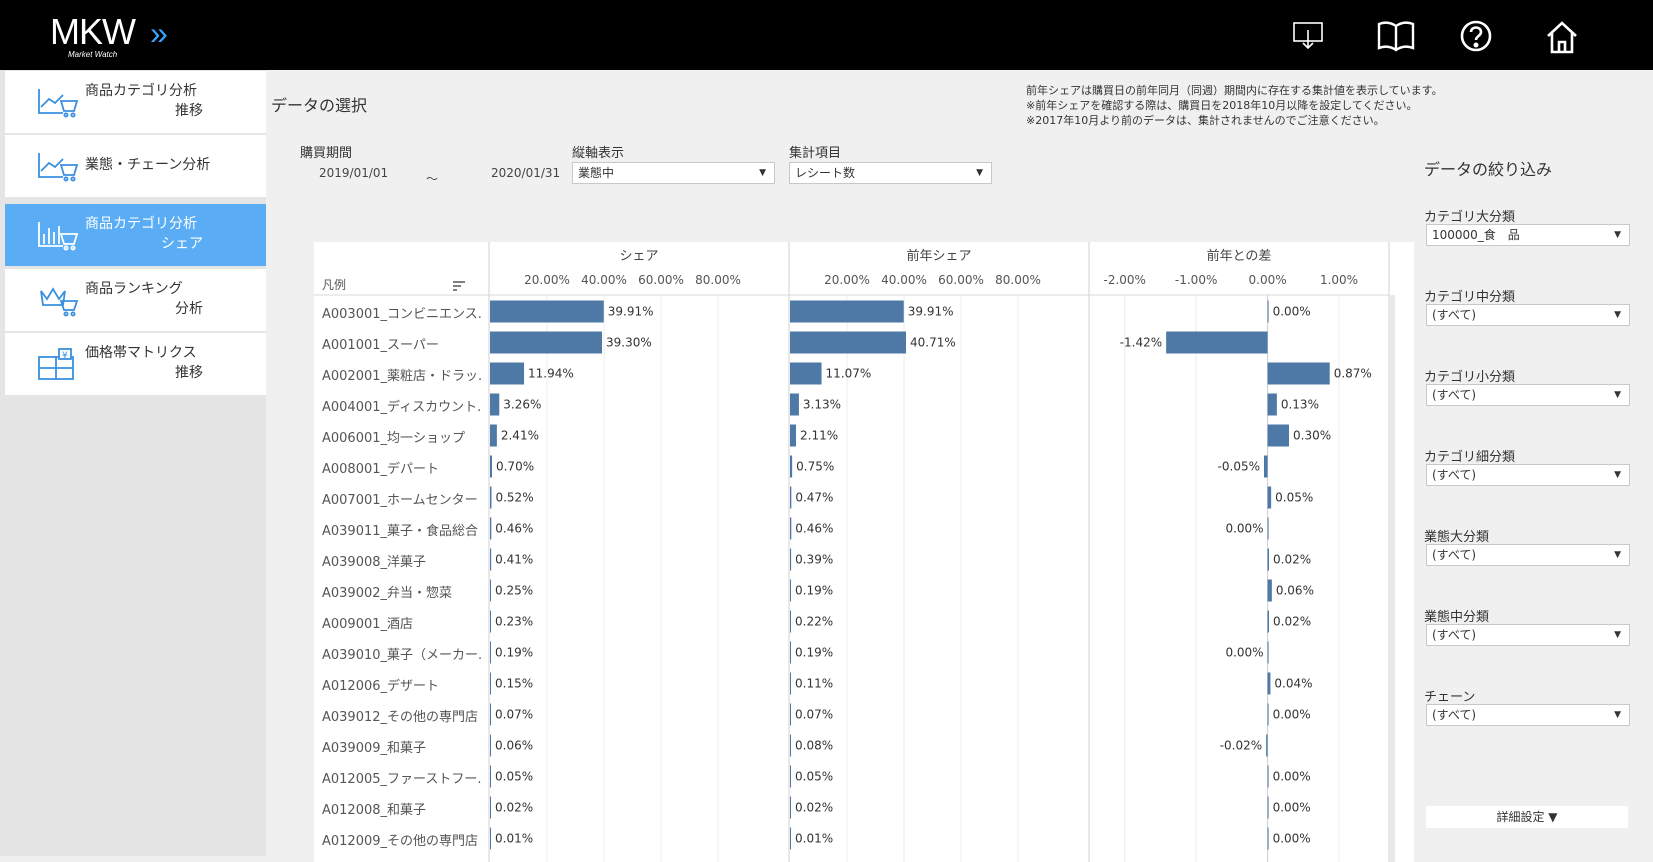 This screenshot has height=862, width=1653. What do you see at coordinates (1528, 235) in the screenshot?
I see `filter-select: 100000_食 品 ▼` at bounding box center [1528, 235].